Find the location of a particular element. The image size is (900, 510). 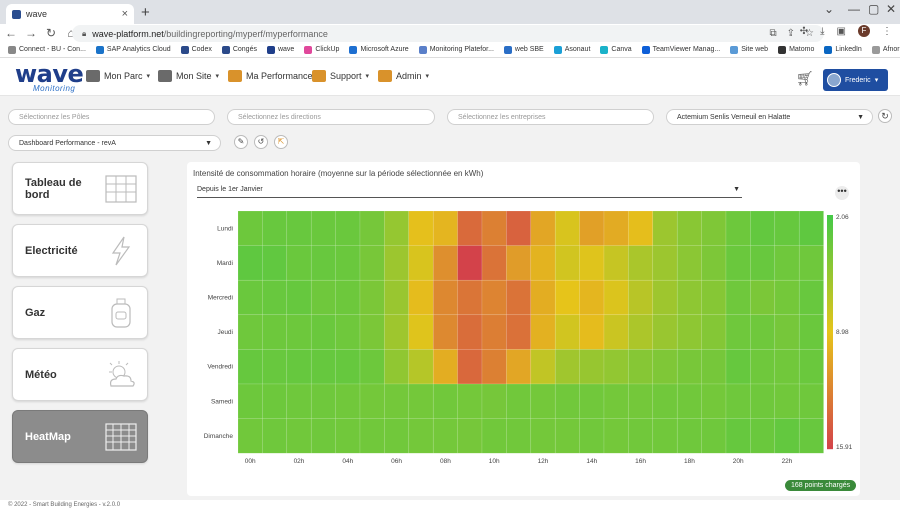

browser-menu-icon: ⋮ is located at coordinates (887, 31).